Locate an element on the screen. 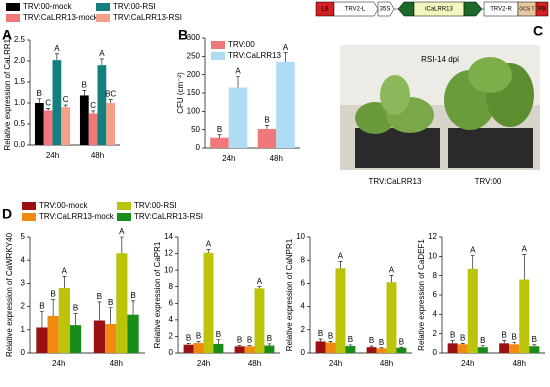 The image size is (550, 387). y-tick-label: 10 is located at coordinates (300, 236).